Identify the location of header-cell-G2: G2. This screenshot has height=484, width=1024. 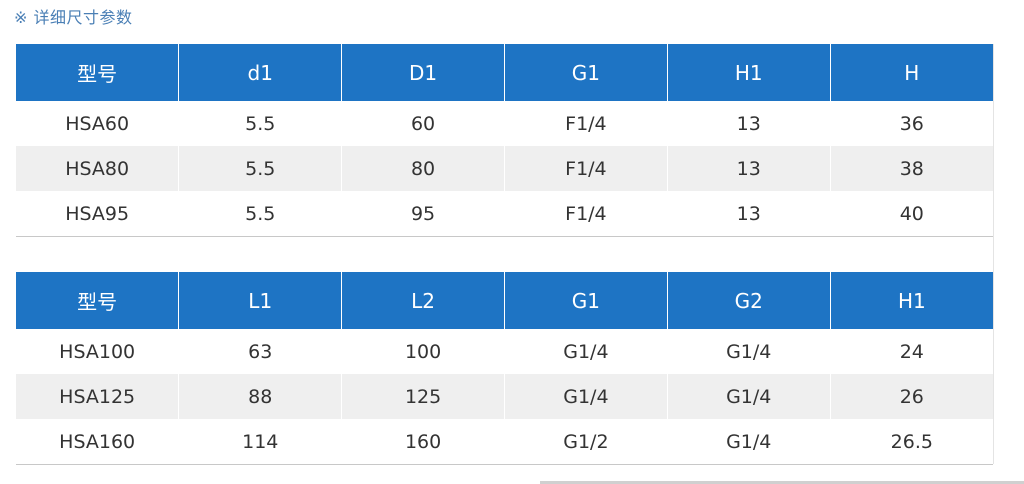
(749, 300).